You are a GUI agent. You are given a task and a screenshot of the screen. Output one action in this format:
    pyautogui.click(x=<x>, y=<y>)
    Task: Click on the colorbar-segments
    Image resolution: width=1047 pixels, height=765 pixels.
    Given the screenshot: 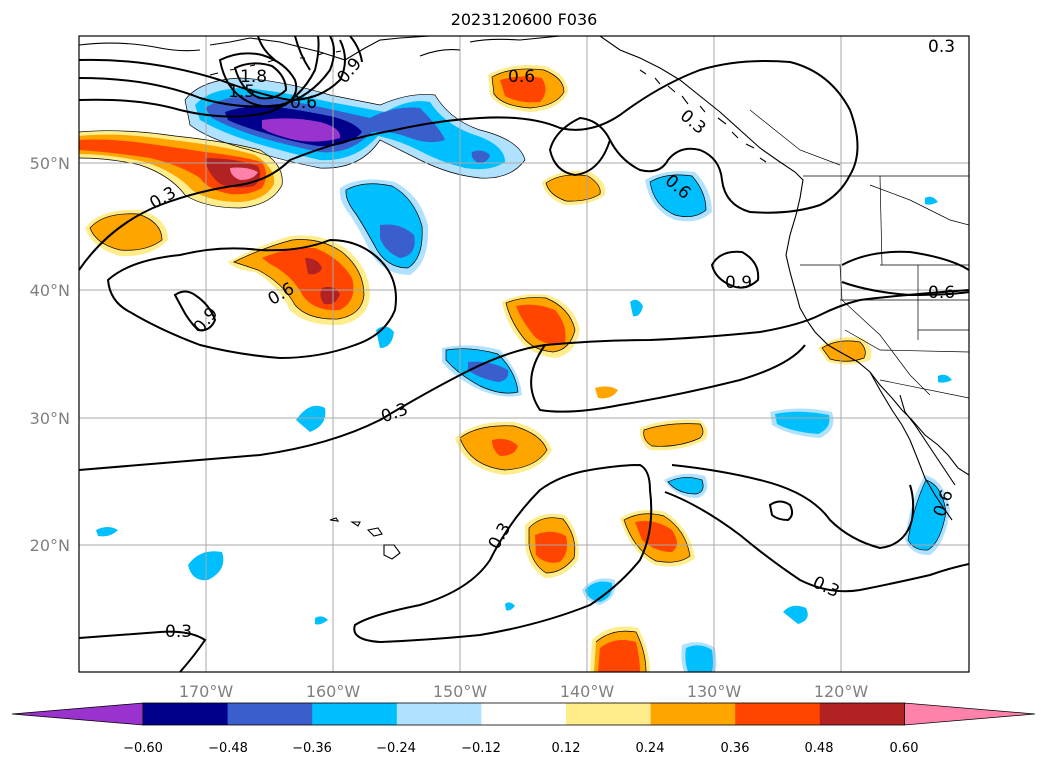 What is the action you would take?
    pyautogui.click(x=523, y=714)
    